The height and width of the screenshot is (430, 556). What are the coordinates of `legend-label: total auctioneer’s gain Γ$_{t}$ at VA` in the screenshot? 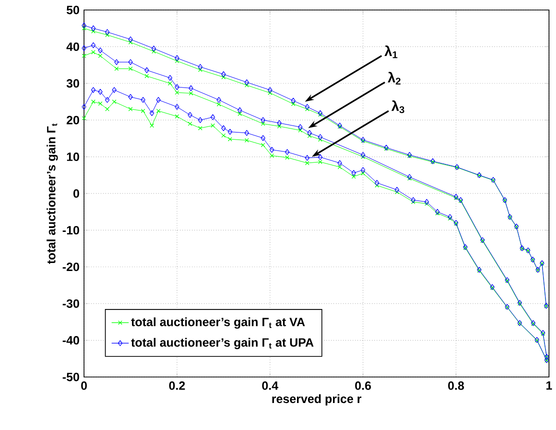 It's located at (218, 323).